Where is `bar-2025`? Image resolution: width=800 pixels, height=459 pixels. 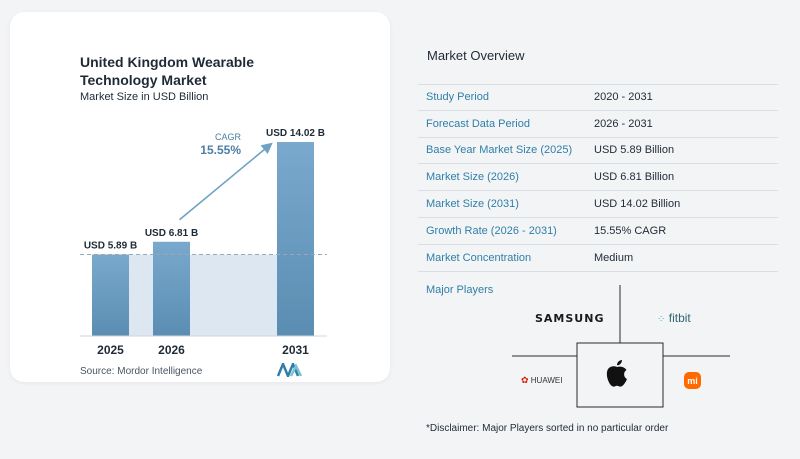 bar-2025 is located at coordinates (110, 295).